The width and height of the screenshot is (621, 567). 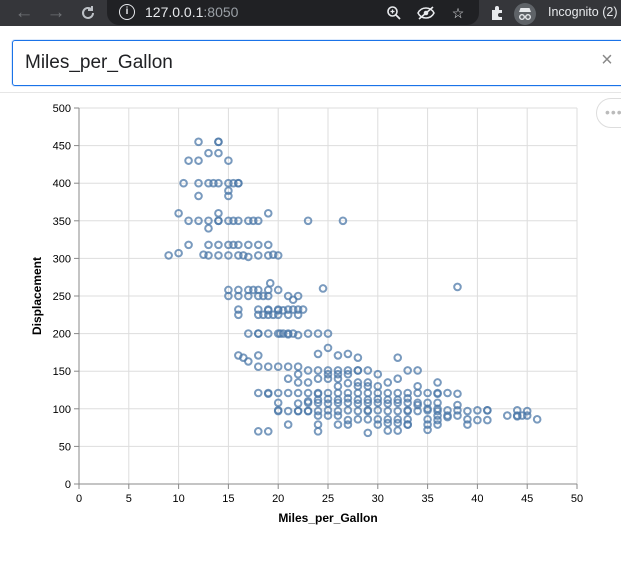 I want to click on bookmark-star-icon: ☆, so click(x=458, y=12).